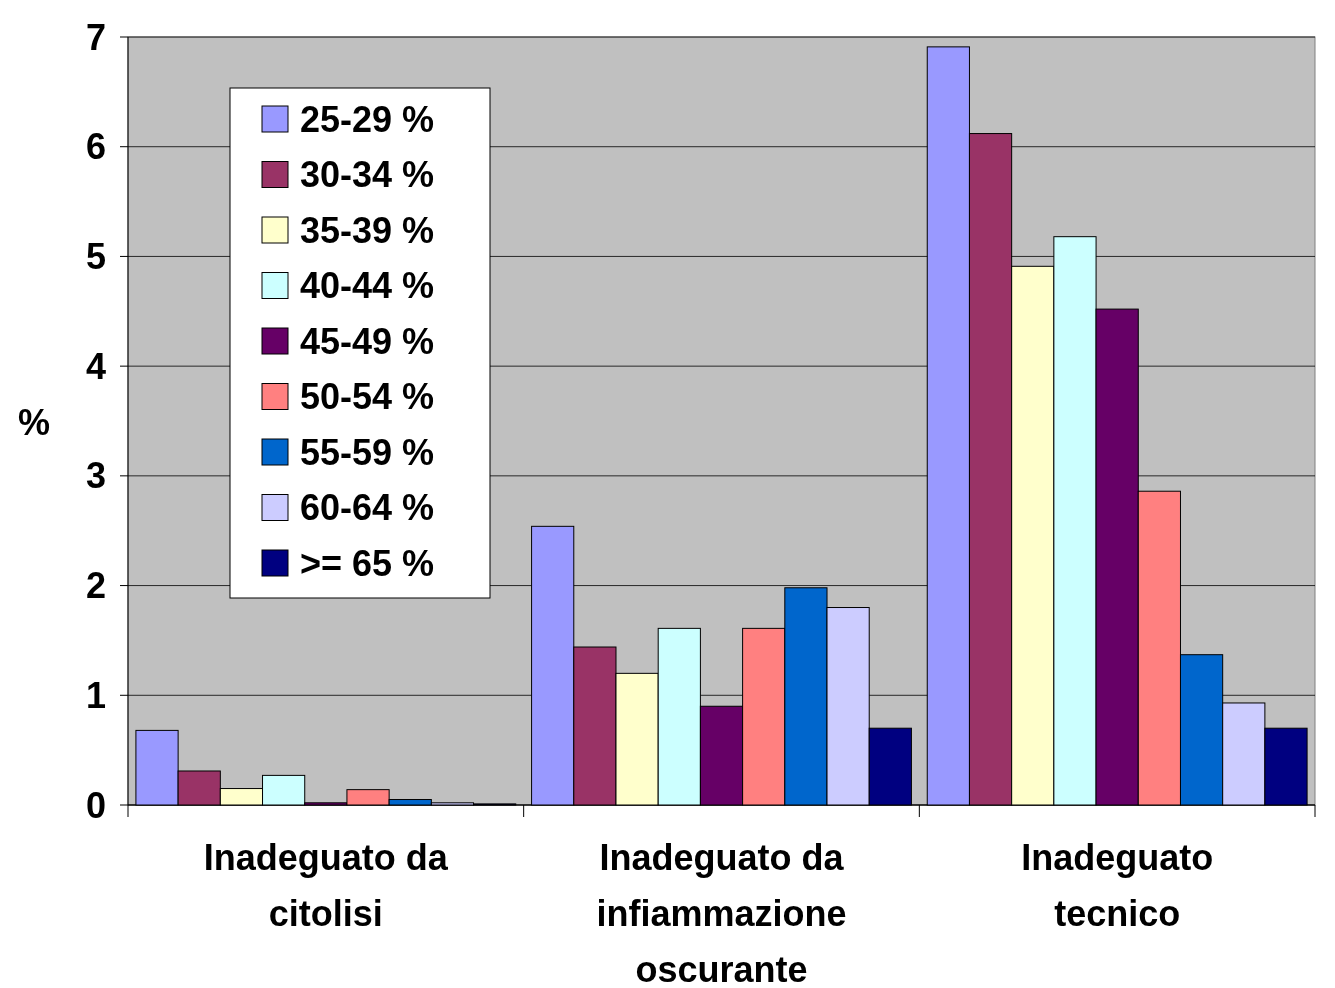 The image size is (1335, 988). I want to click on x-tick-label: Inadeguato da citolisi, so click(326, 885).